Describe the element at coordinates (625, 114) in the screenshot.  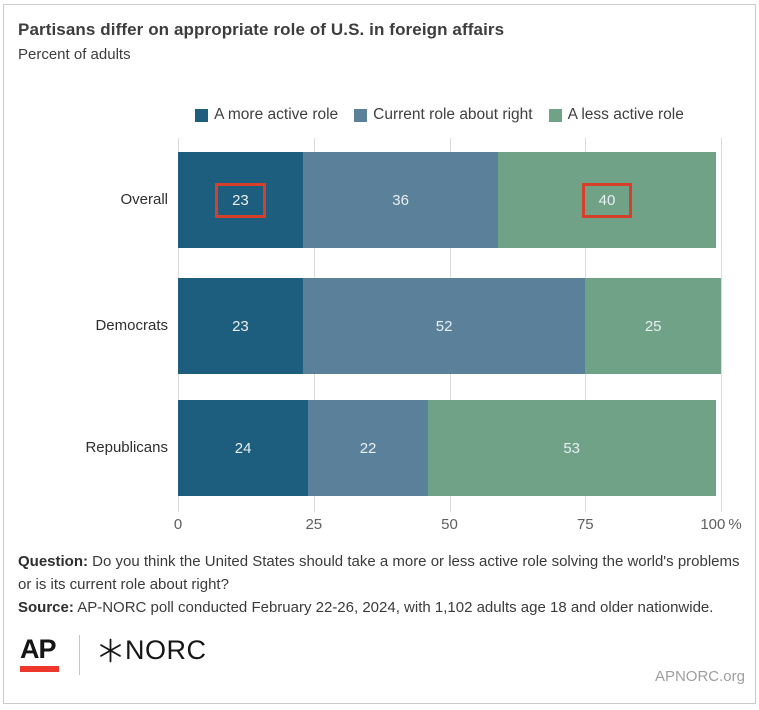
I see `legend-label: A less active role` at that location.